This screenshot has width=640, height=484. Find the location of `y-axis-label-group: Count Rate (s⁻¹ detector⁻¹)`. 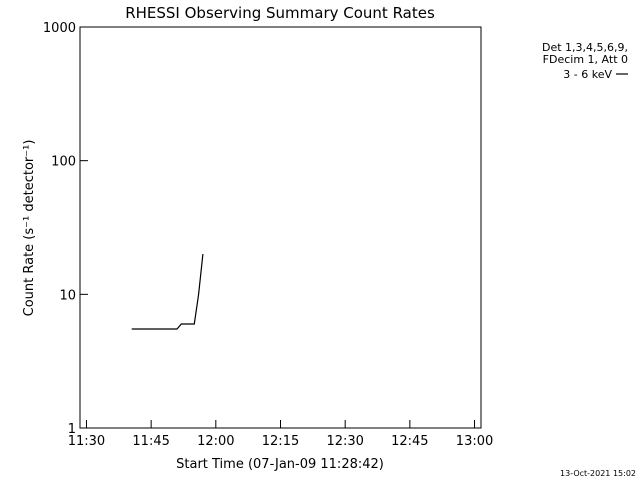

y-axis-label-group: Count Rate (s⁻¹ detector⁻¹) is located at coordinates (29, 228).